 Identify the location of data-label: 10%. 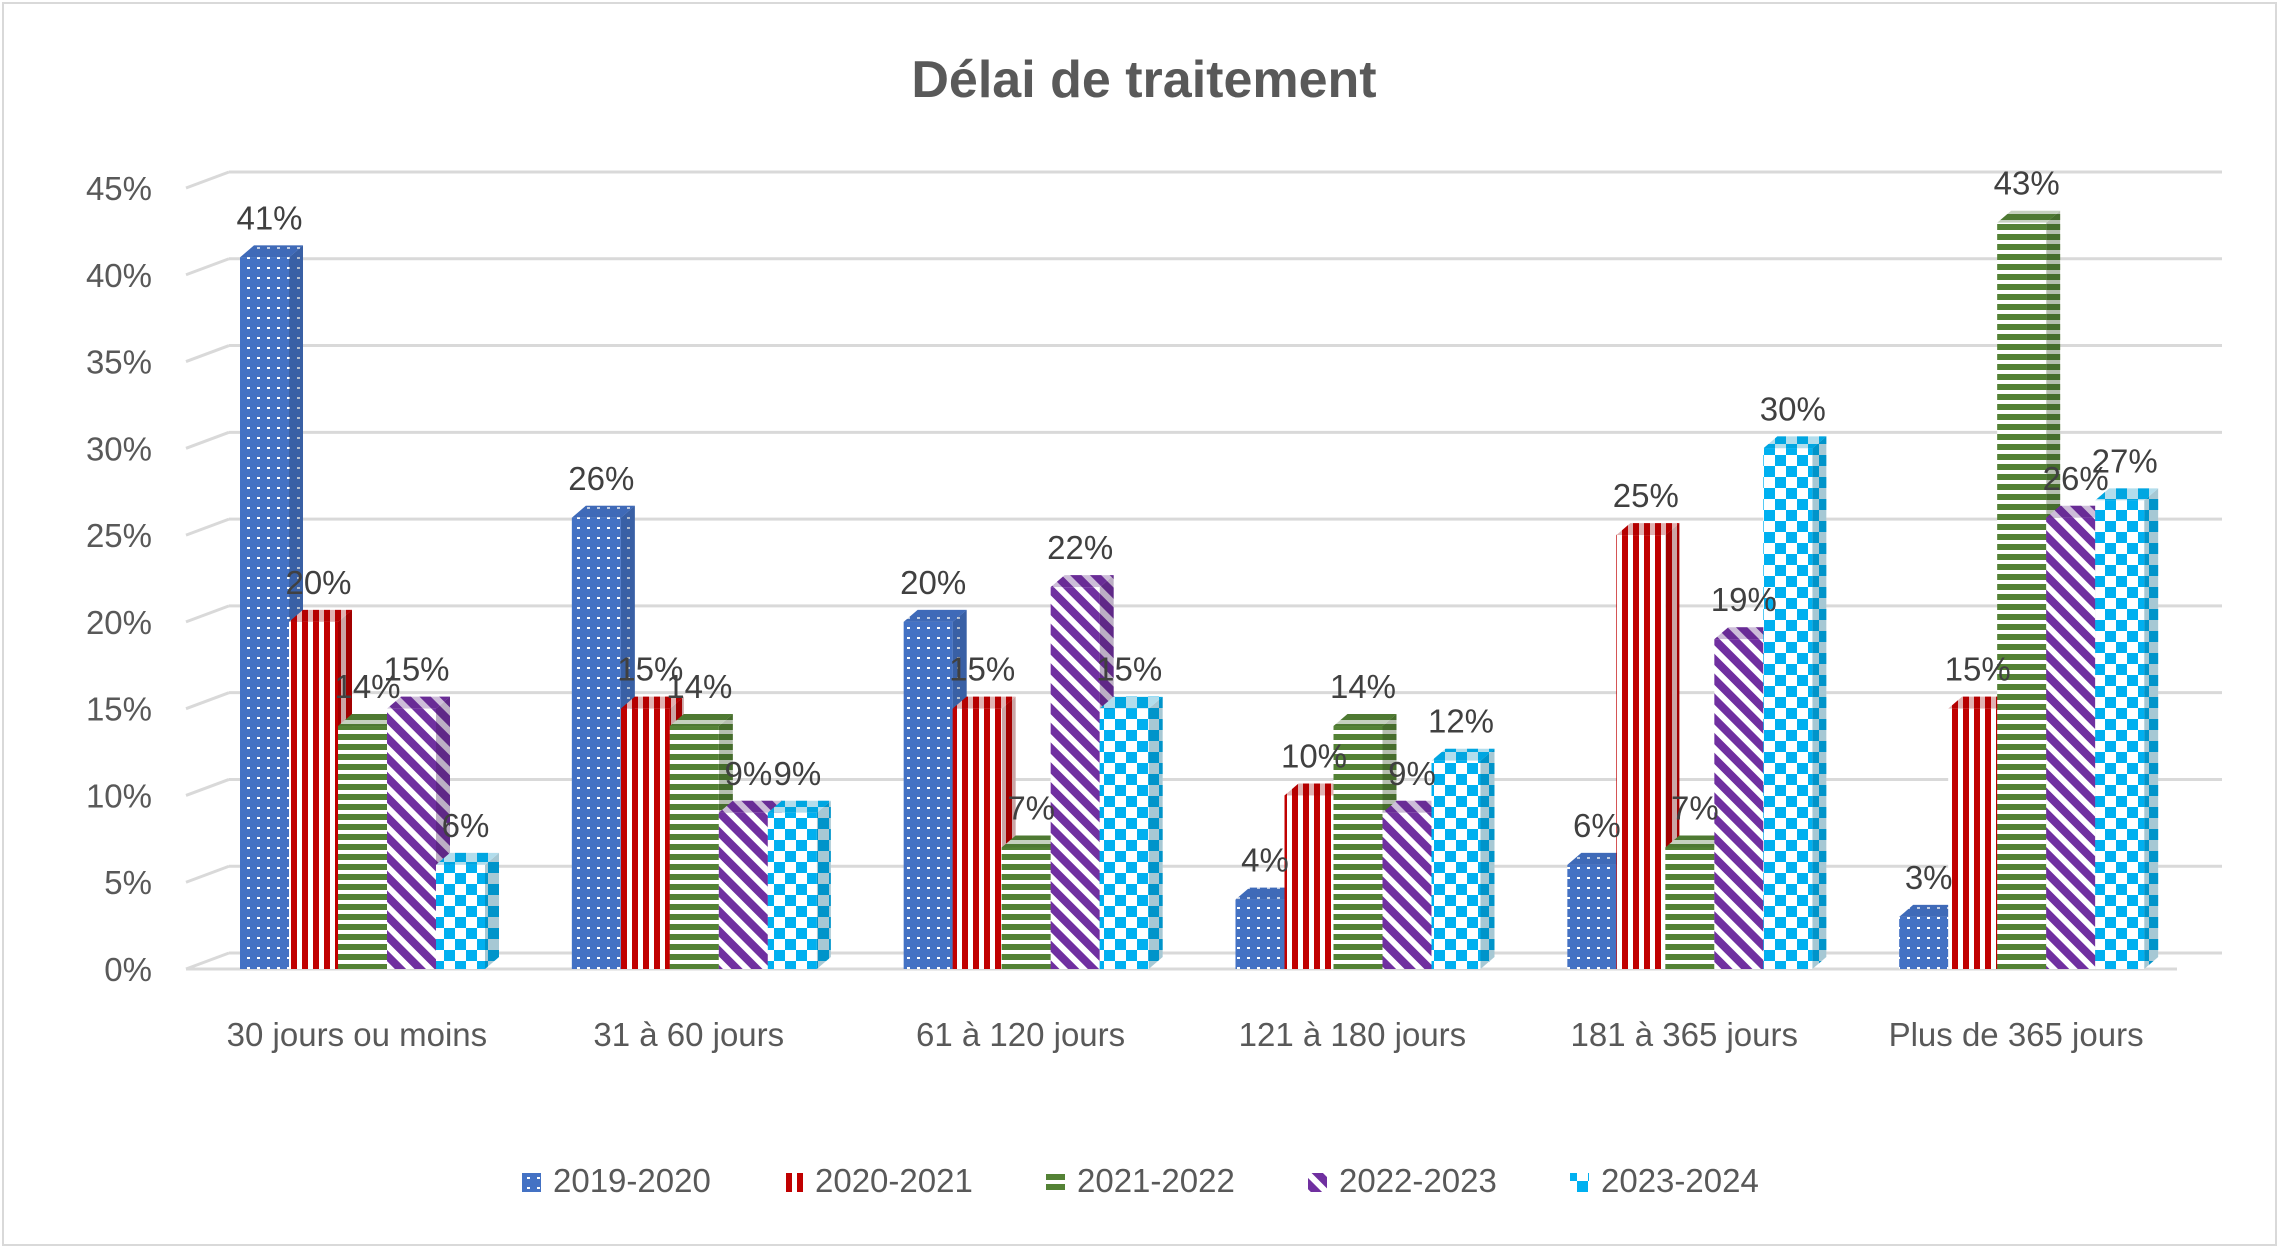
(1314, 755).